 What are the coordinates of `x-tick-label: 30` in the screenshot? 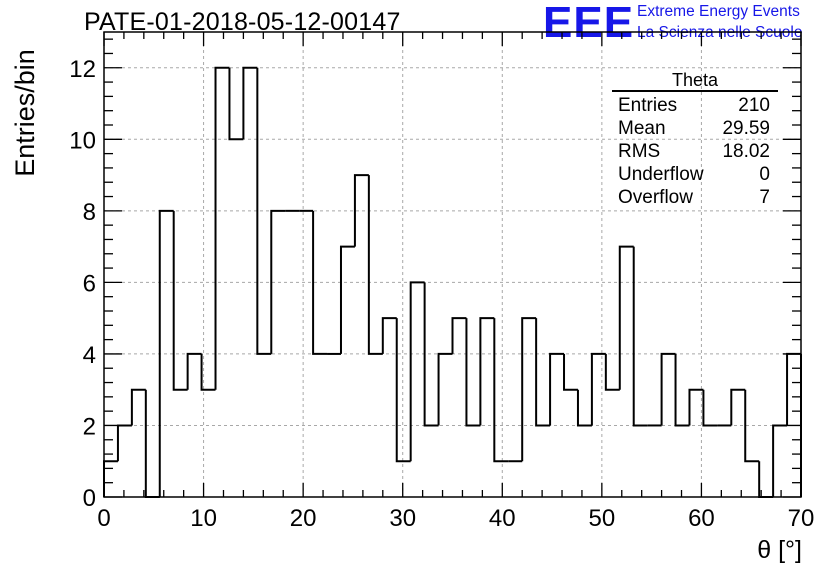 It's located at (402, 518).